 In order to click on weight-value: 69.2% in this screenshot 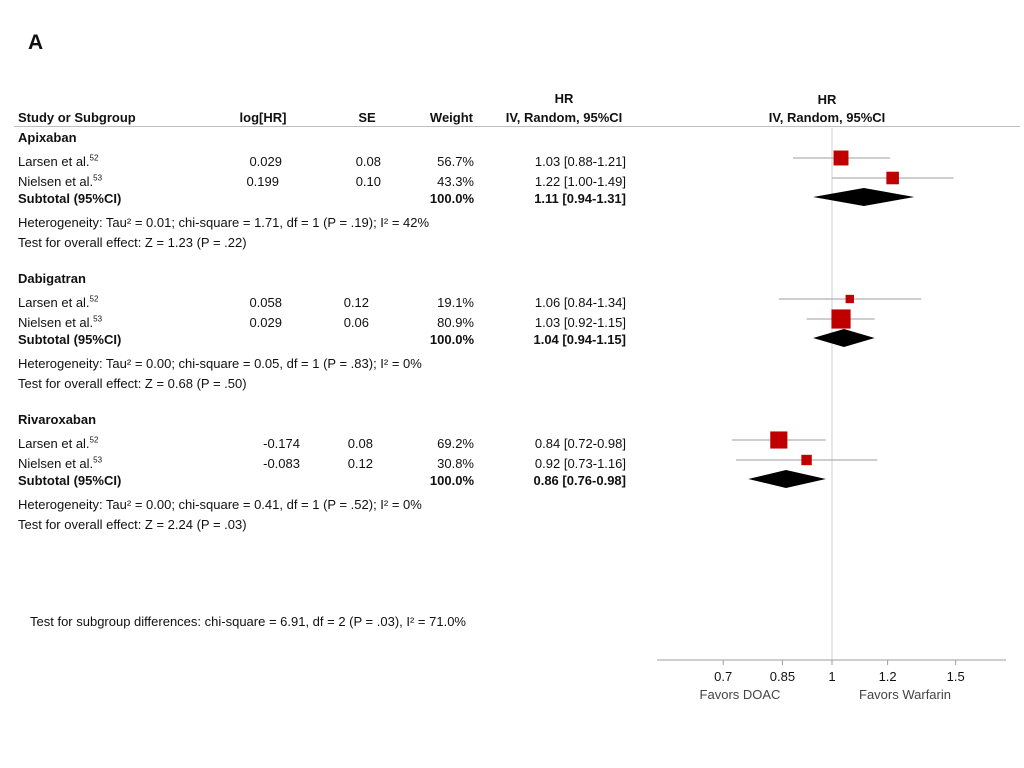, I will do `click(455, 443)`.